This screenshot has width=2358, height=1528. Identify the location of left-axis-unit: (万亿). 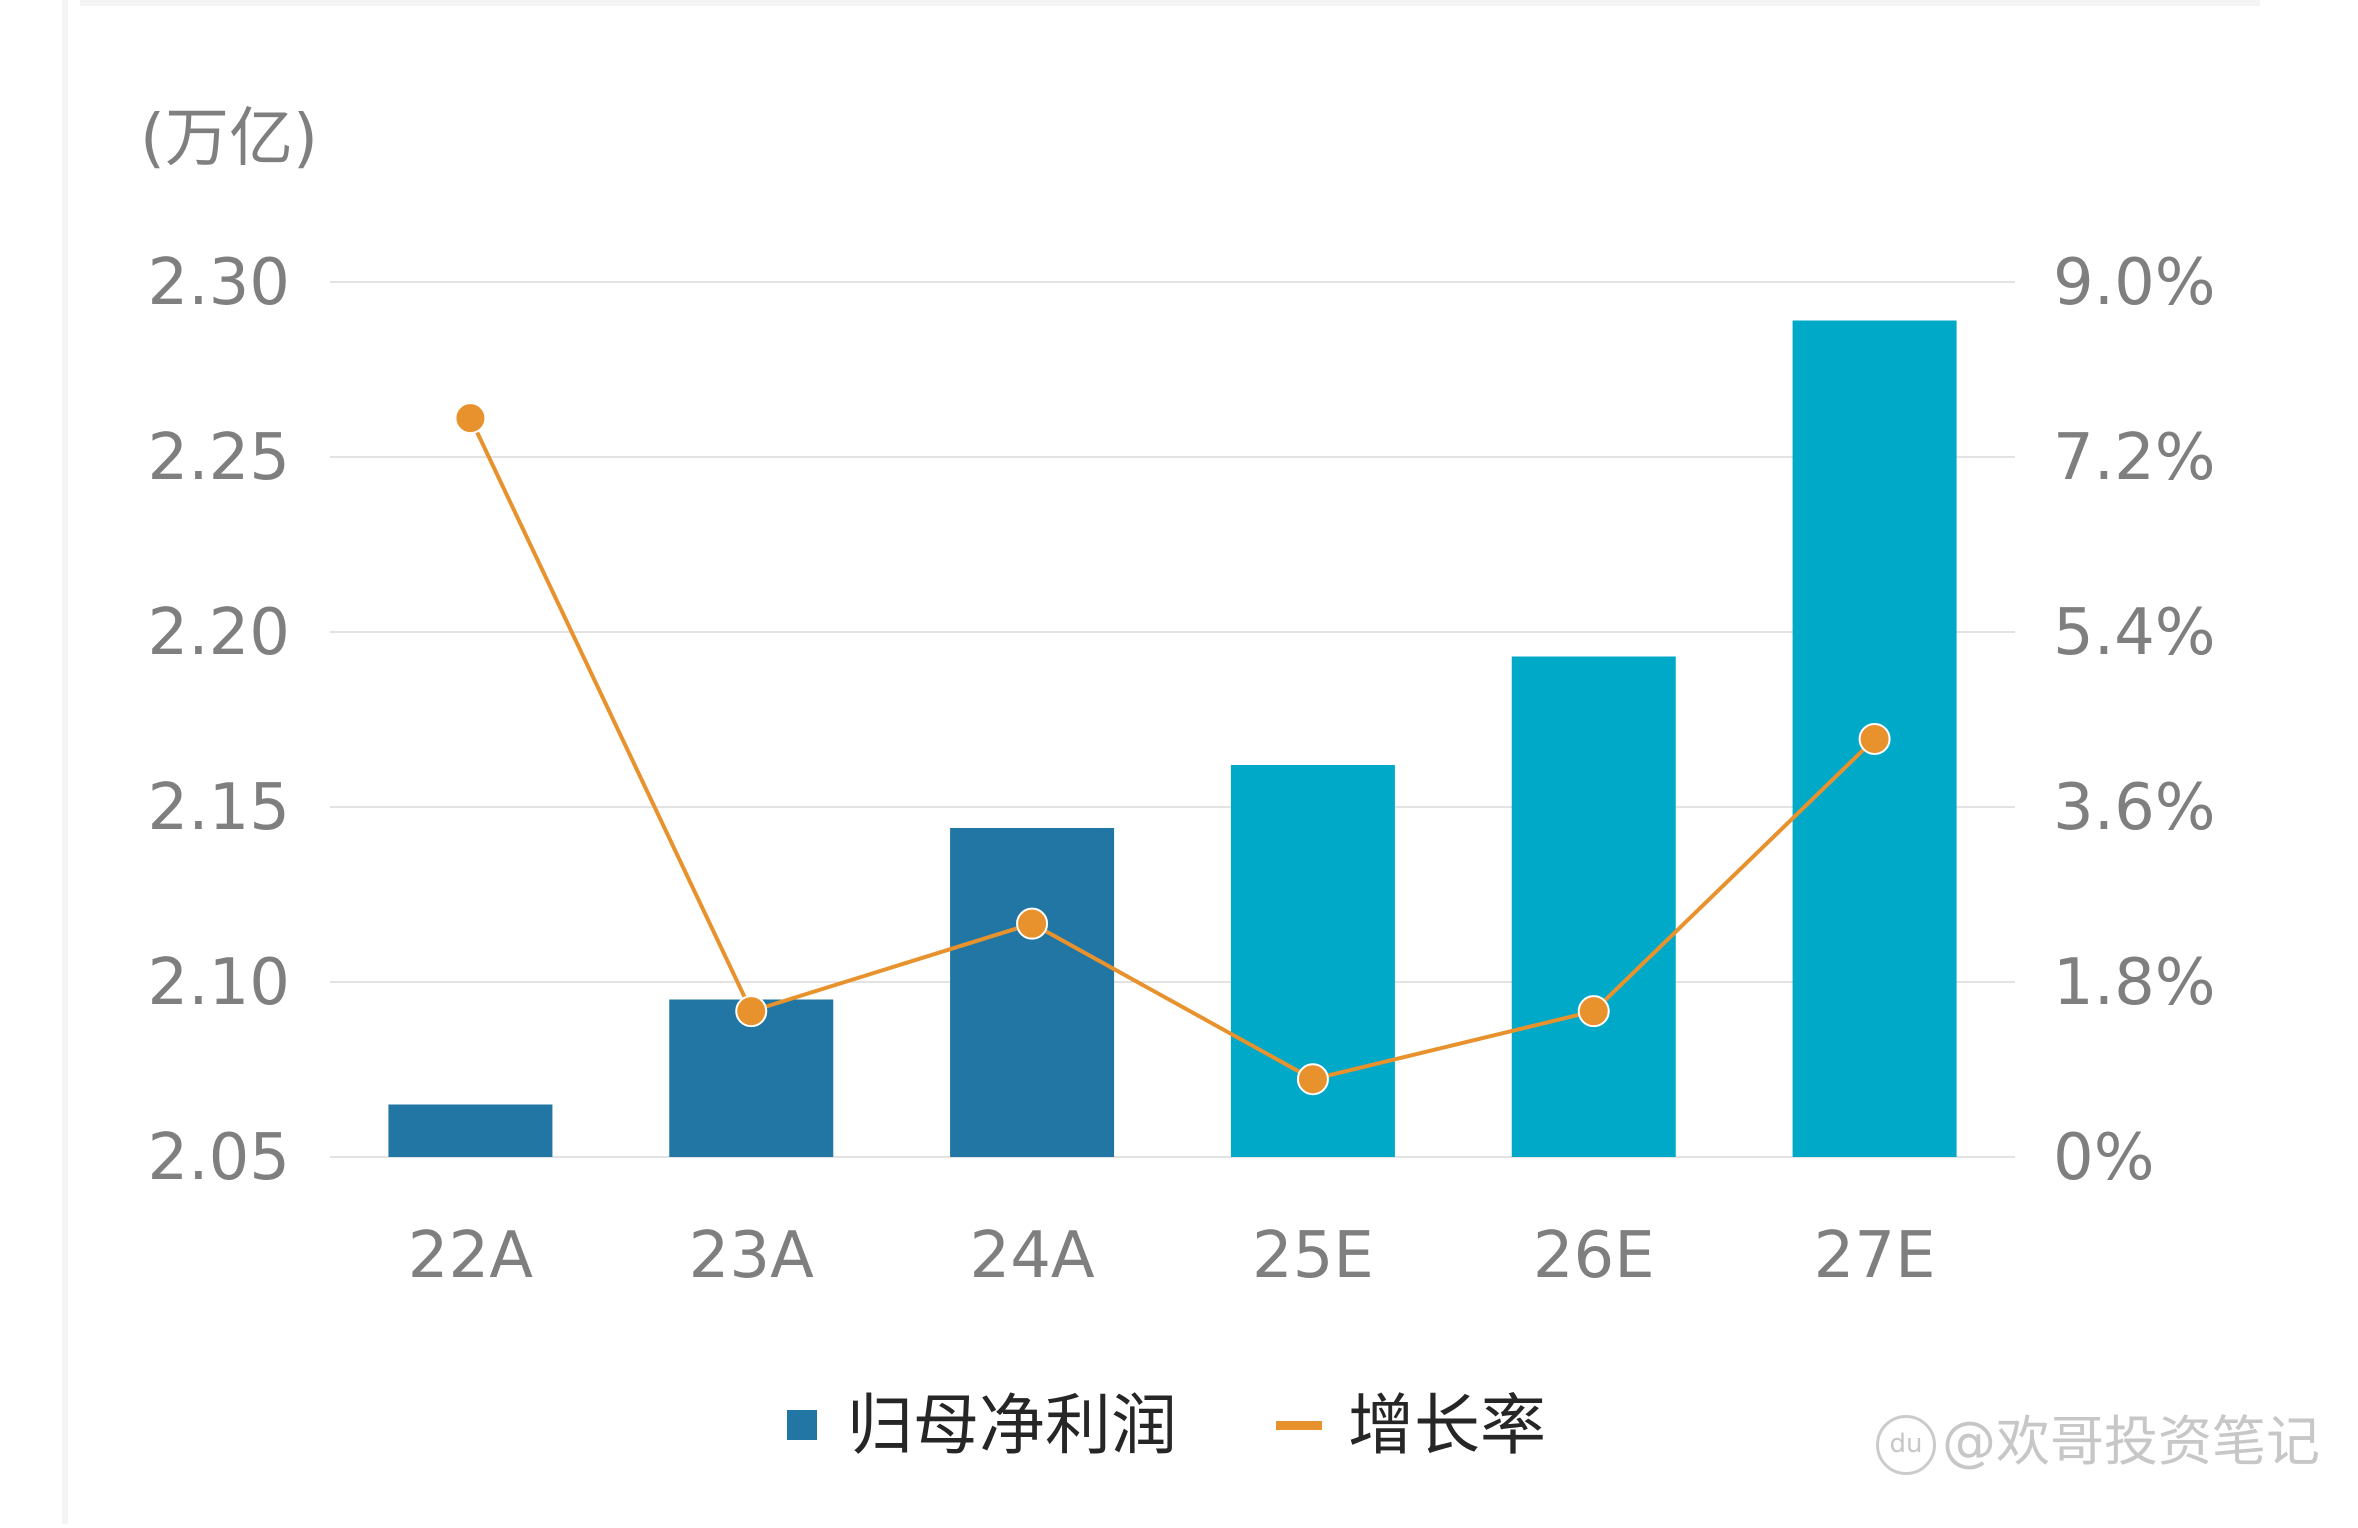
(229, 139).